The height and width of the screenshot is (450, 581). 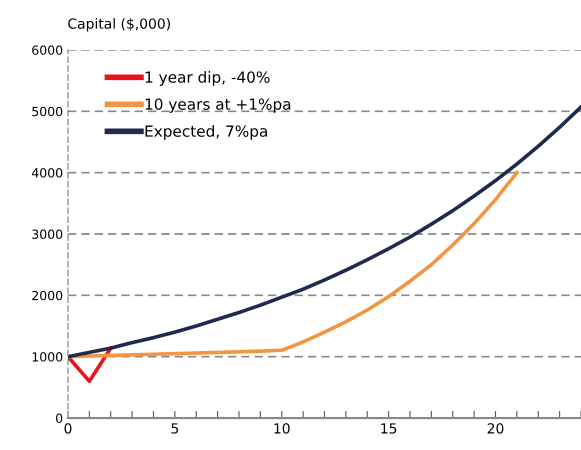 I want to click on y-tick-label: 5000, so click(x=47, y=111).